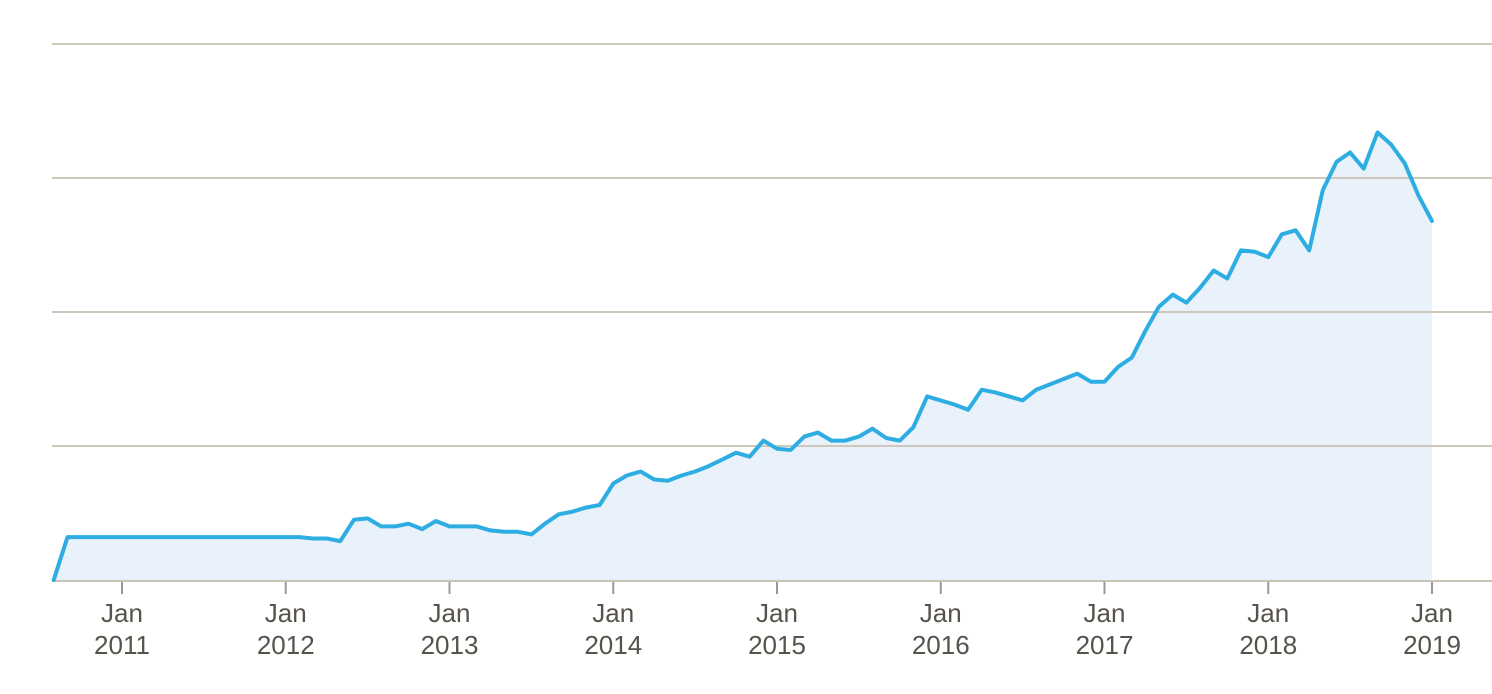 This screenshot has width=1492, height=694. What do you see at coordinates (1432, 629) in the screenshot?
I see `x-axis-tick-label: Jan 2019` at bounding box center [1432, 629].